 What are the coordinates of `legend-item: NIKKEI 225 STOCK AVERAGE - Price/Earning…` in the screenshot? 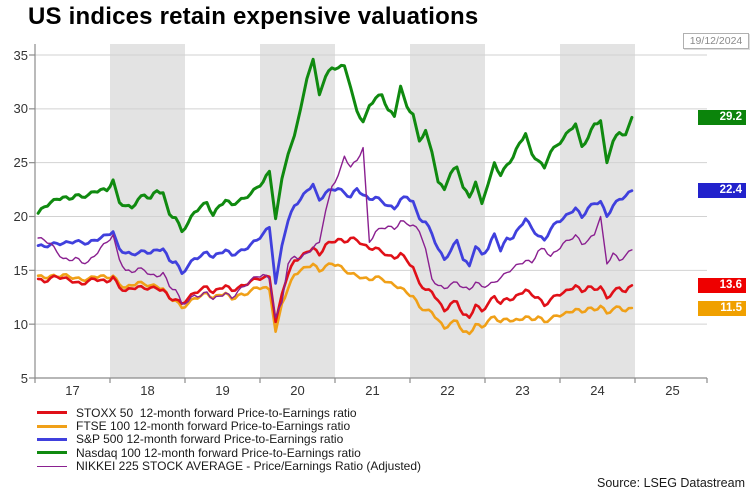 It's located at (229, 466).